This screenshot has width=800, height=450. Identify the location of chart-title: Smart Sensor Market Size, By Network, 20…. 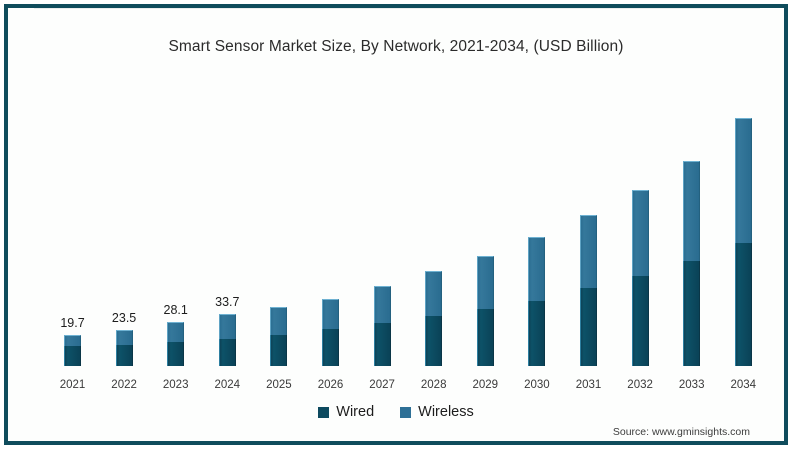
(396, 46).